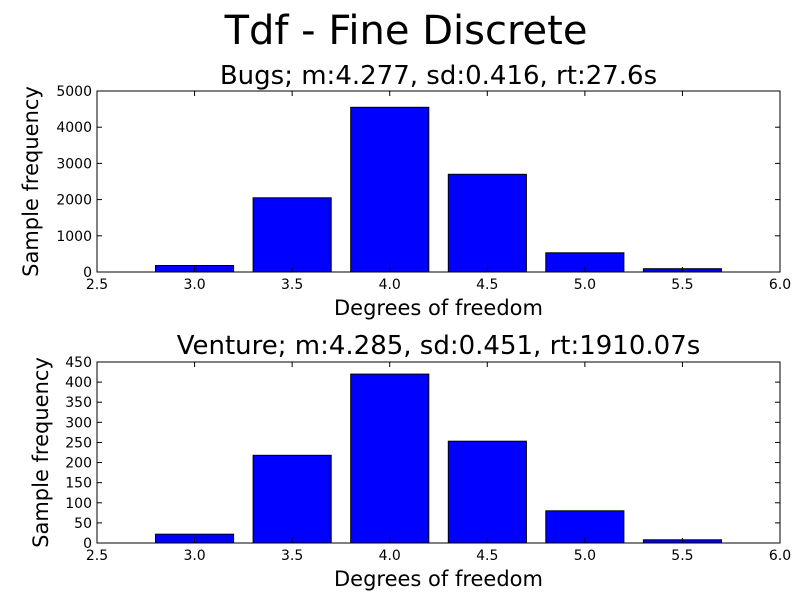 The width and height of the screenshot is (812, 612). Describe the element at coordinates (487, 285) in the screenshot. I see `bugs-x-tick-label: 4.5` at that location.